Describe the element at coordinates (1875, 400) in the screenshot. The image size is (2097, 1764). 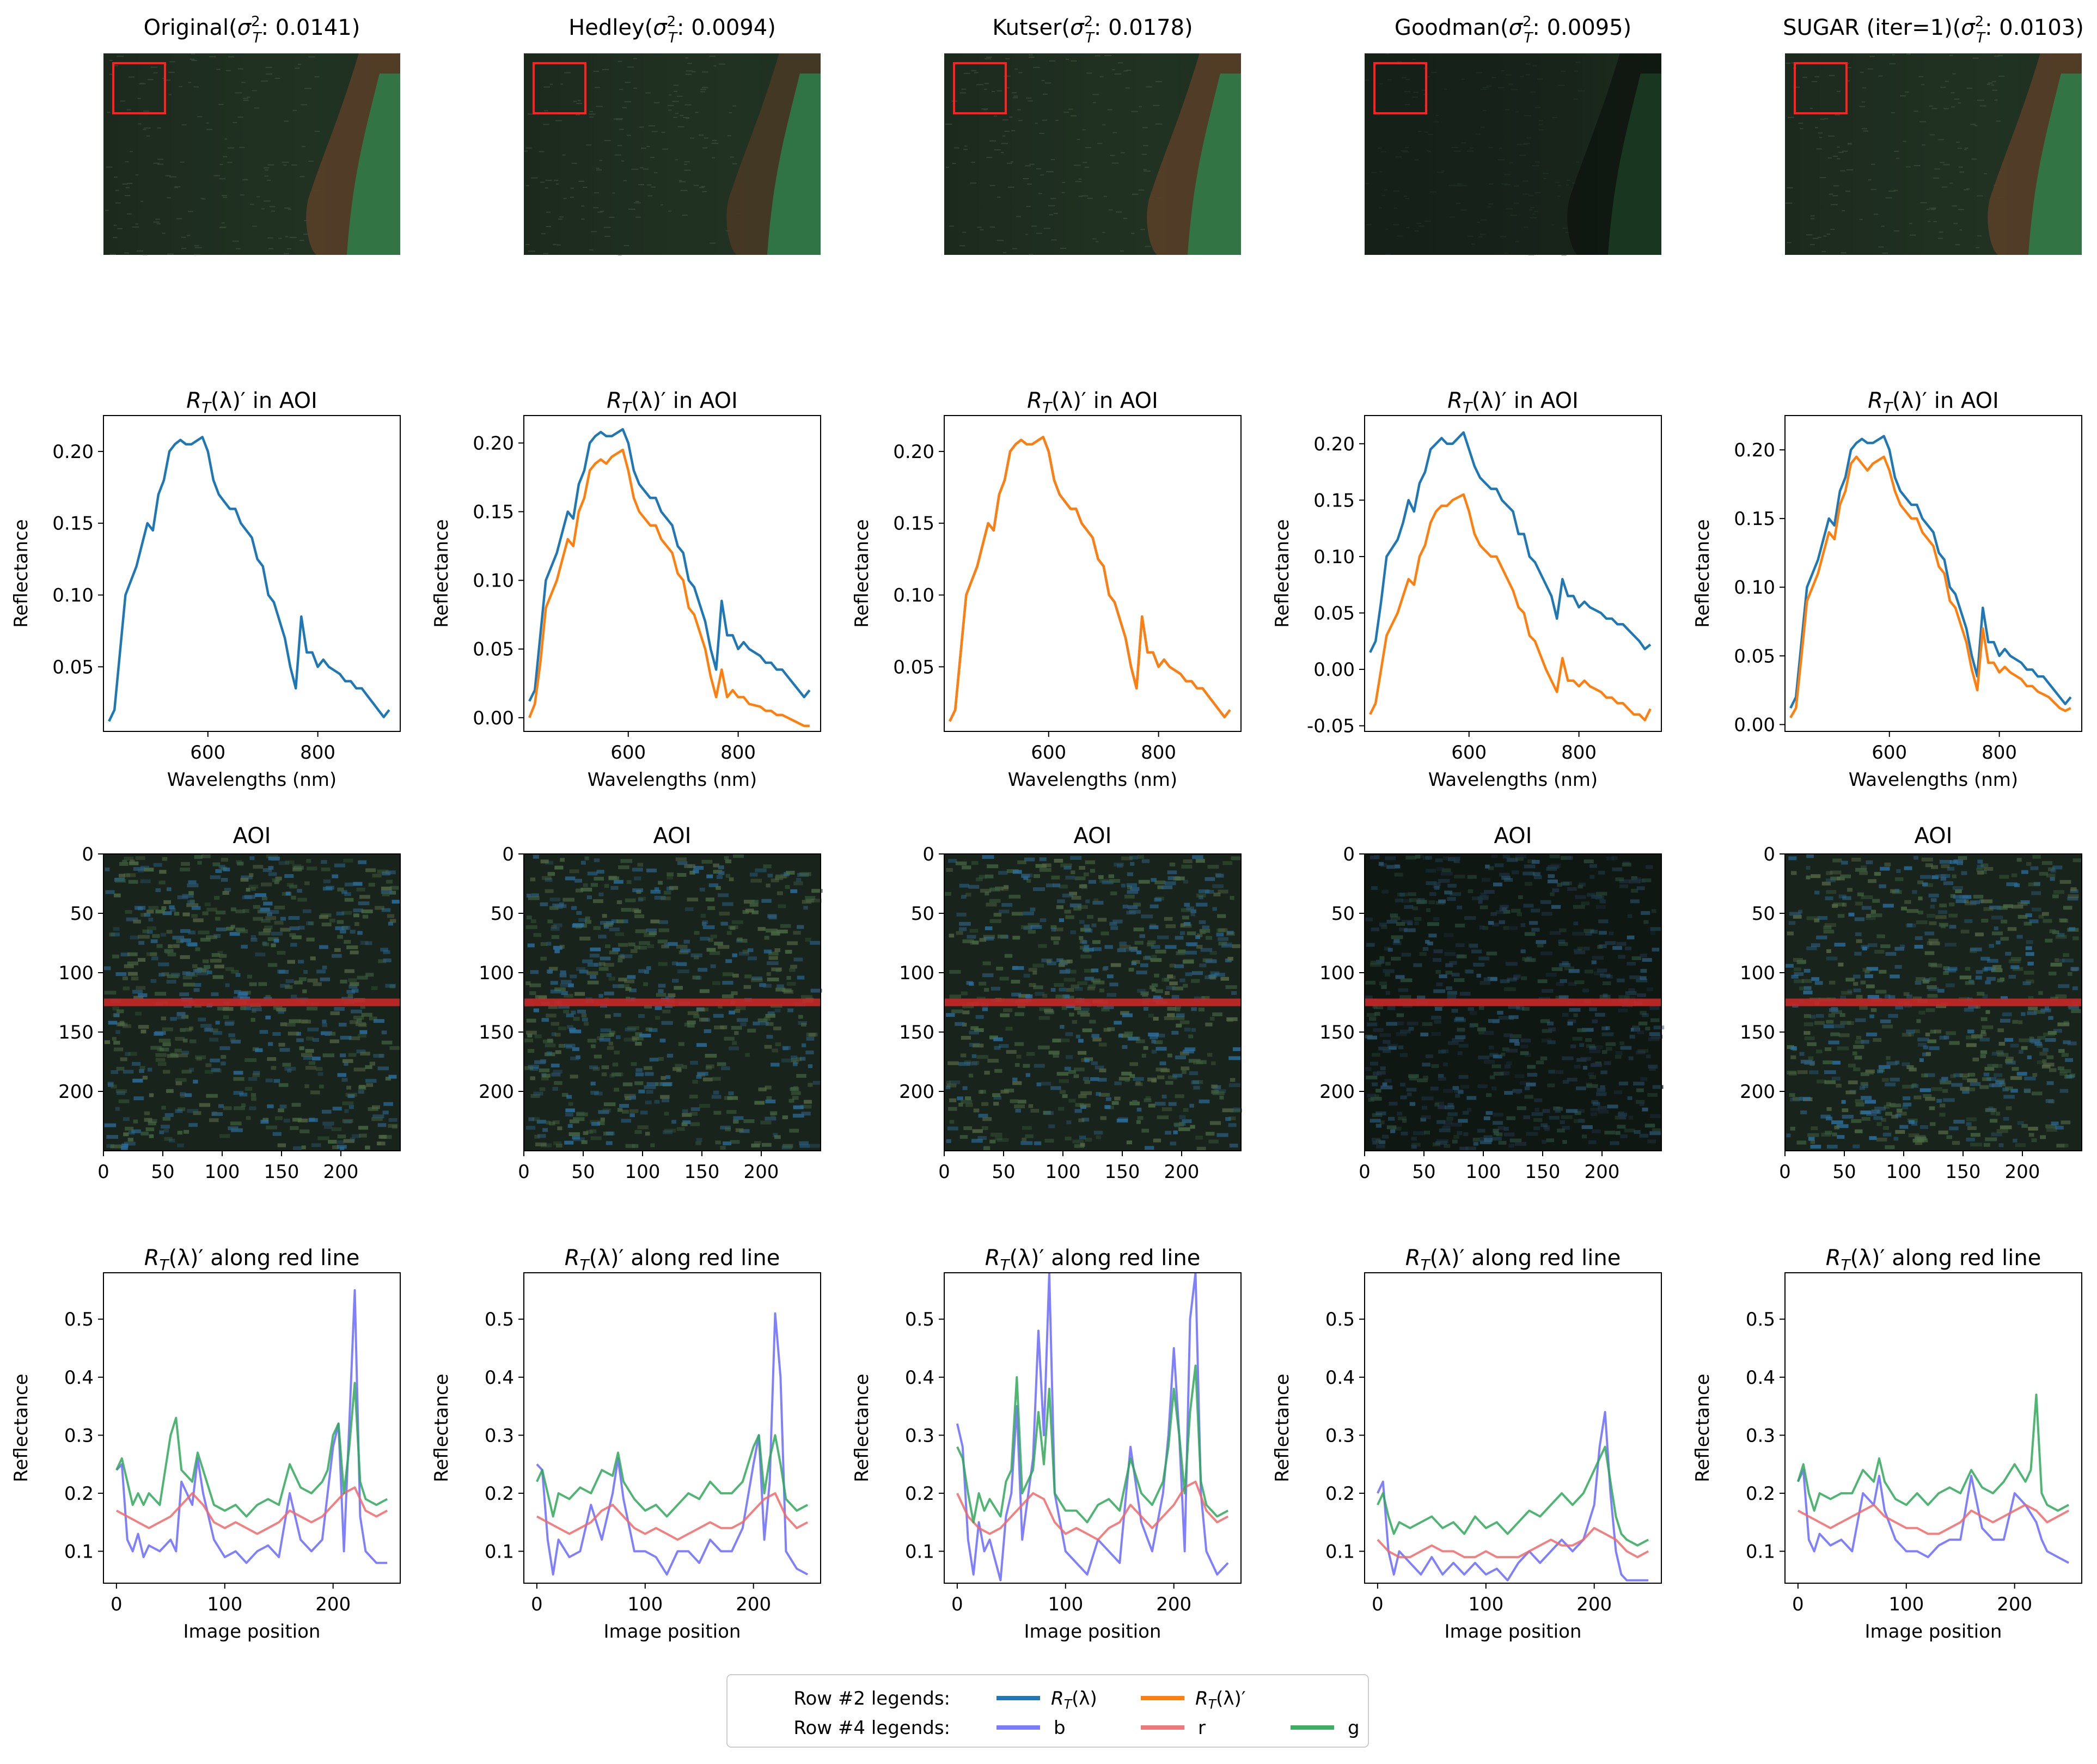
I see `row2-title-5-r: R` at that location.